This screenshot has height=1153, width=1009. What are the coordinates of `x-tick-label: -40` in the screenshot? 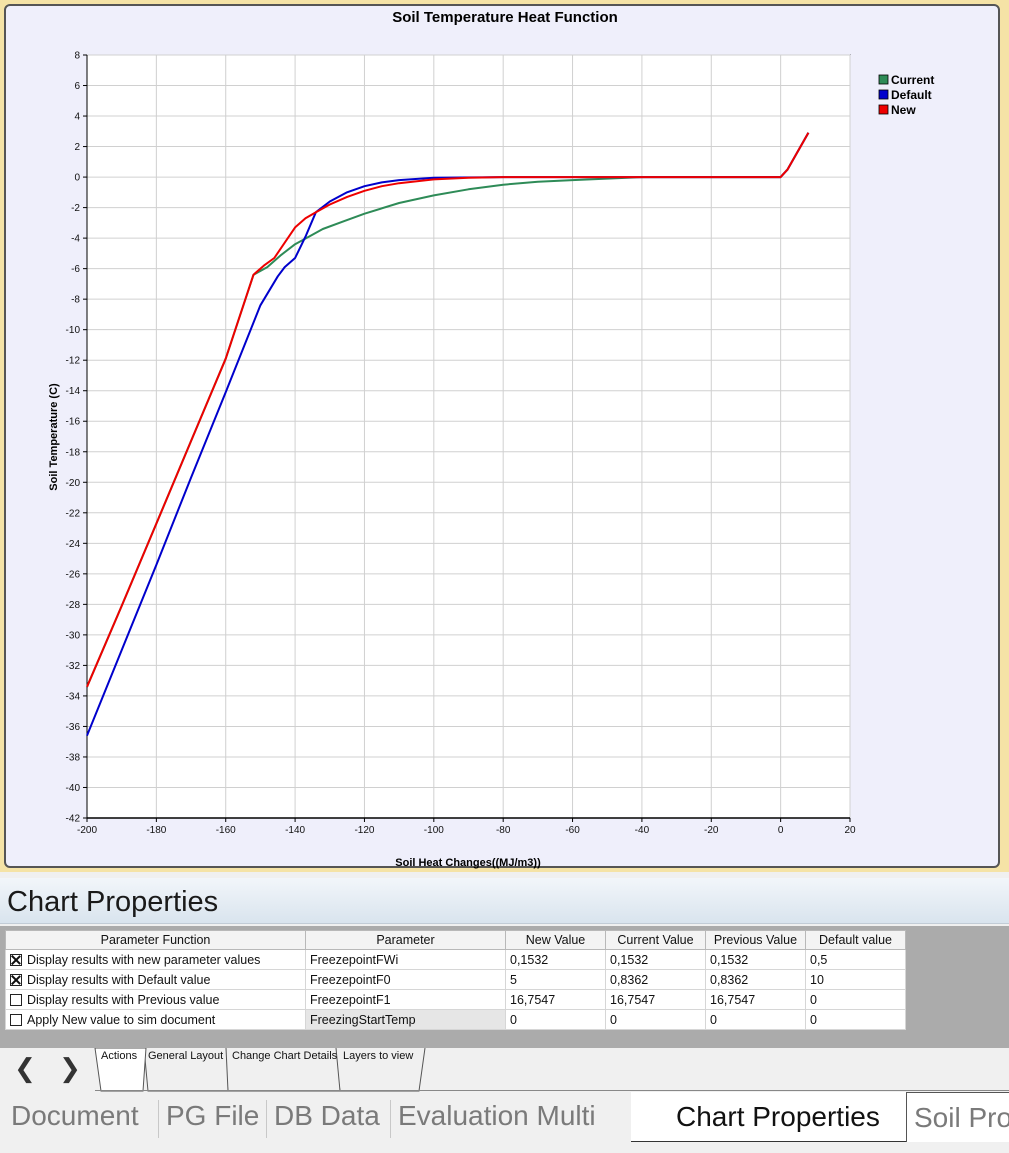 It's located at (642, 830).